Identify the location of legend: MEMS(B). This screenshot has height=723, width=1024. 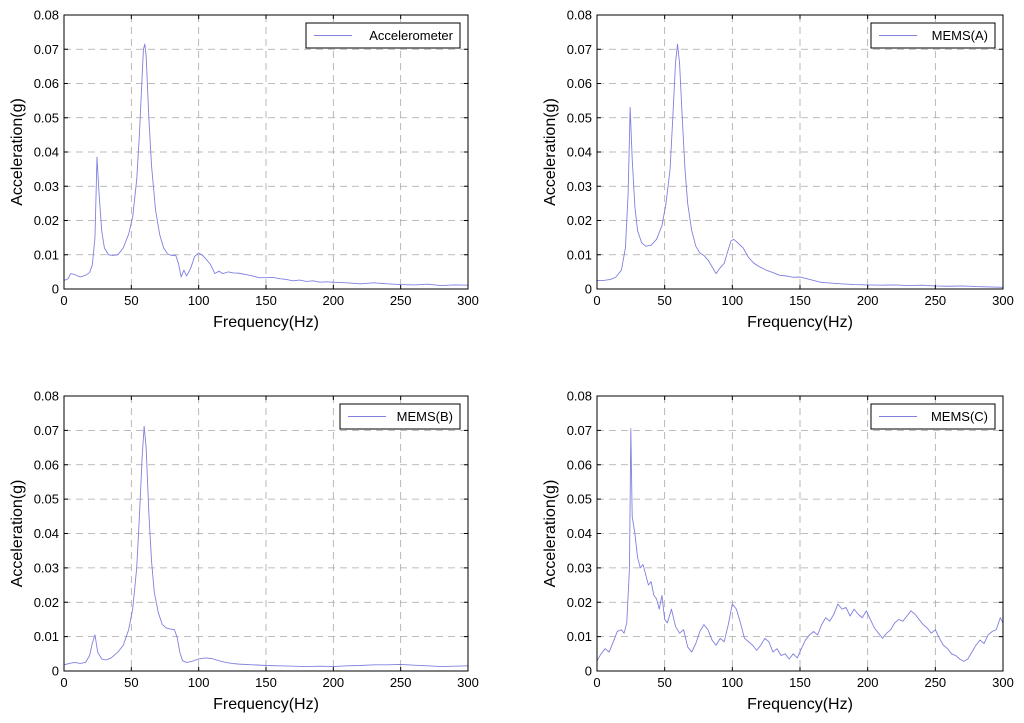
(400, 416).